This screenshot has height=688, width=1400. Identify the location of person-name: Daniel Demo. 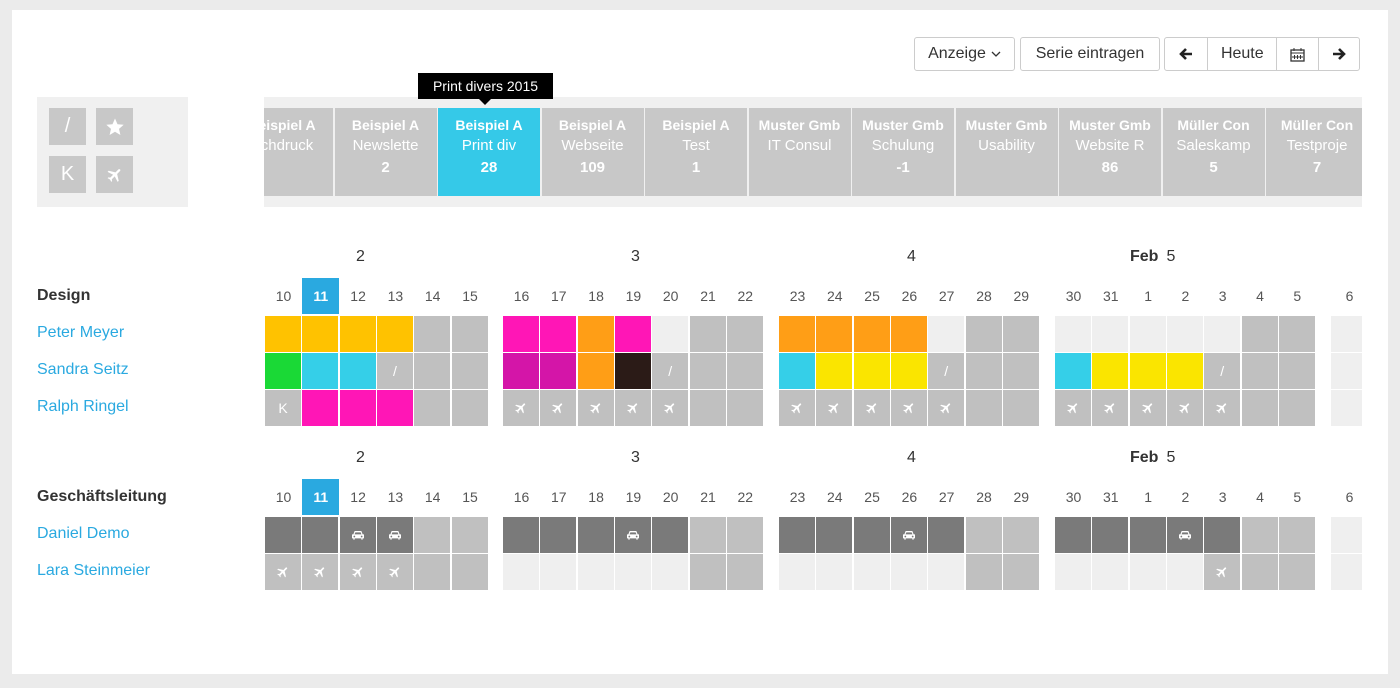
(83, 533).